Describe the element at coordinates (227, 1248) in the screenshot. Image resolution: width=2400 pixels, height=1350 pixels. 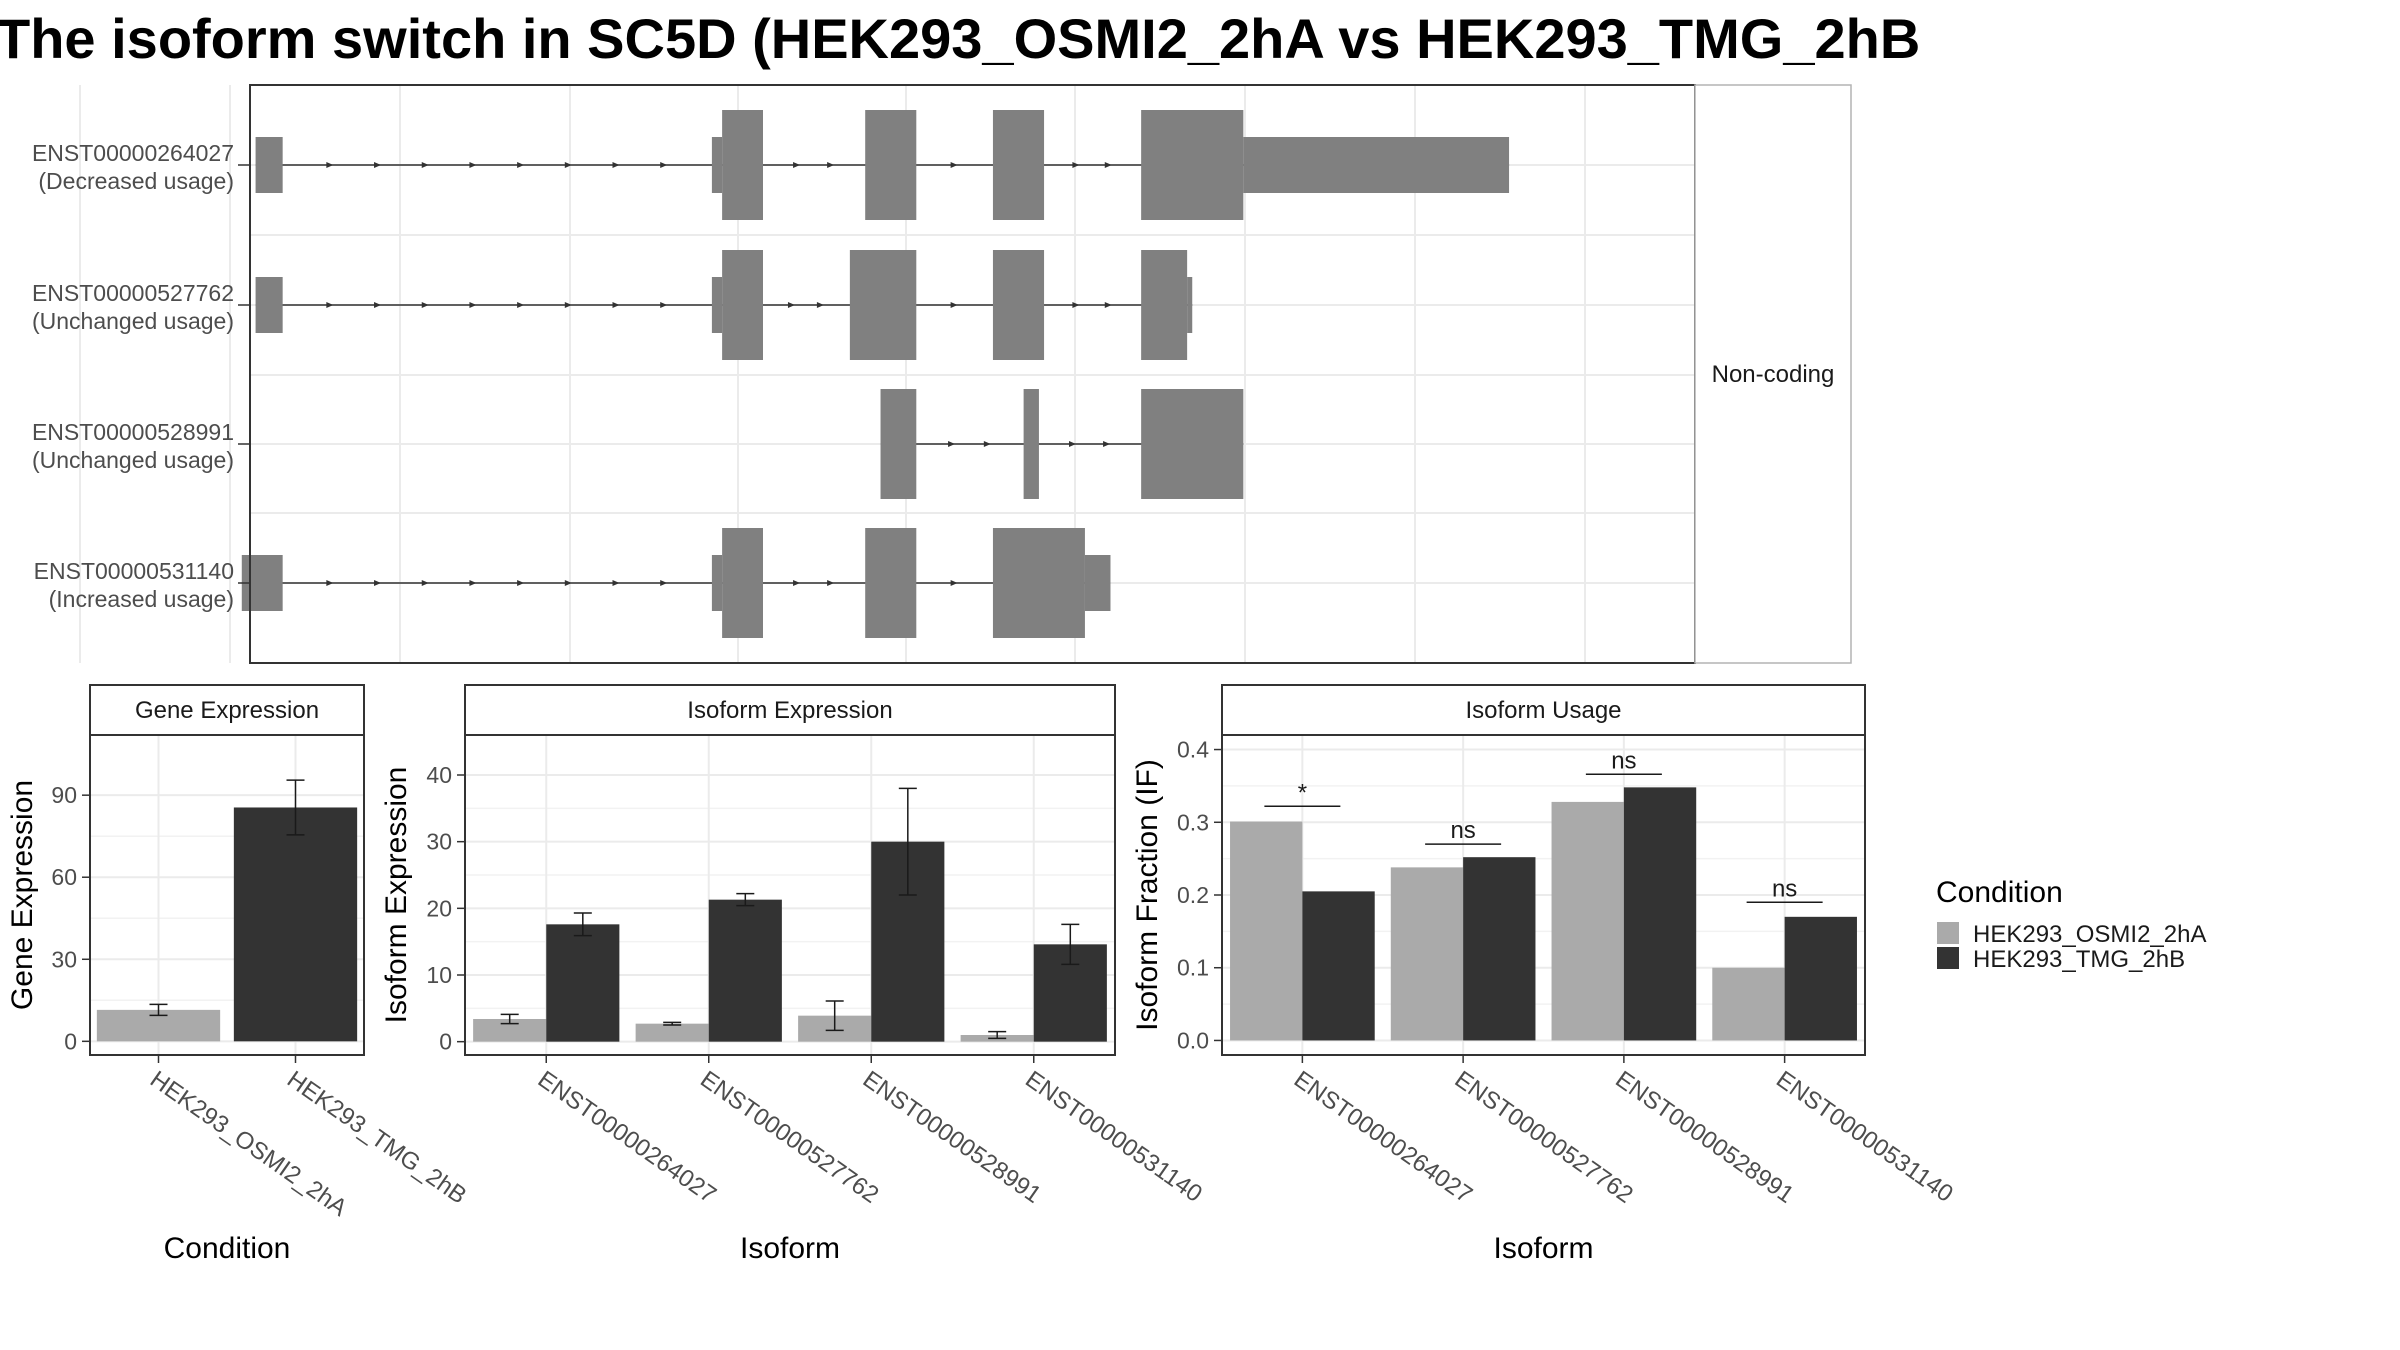
I see `x-axis-title: Condition` at that location.